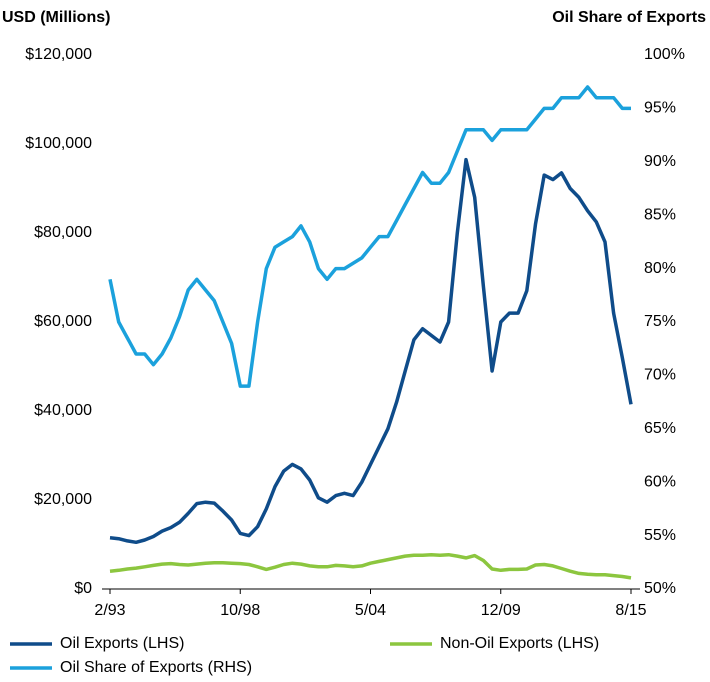 Image resolution: width=710 pixels, height=682 pixels. Describe the element at coordinates (58, 54) in the screenshot. I see `y-tick-label: $120,000` at that location.